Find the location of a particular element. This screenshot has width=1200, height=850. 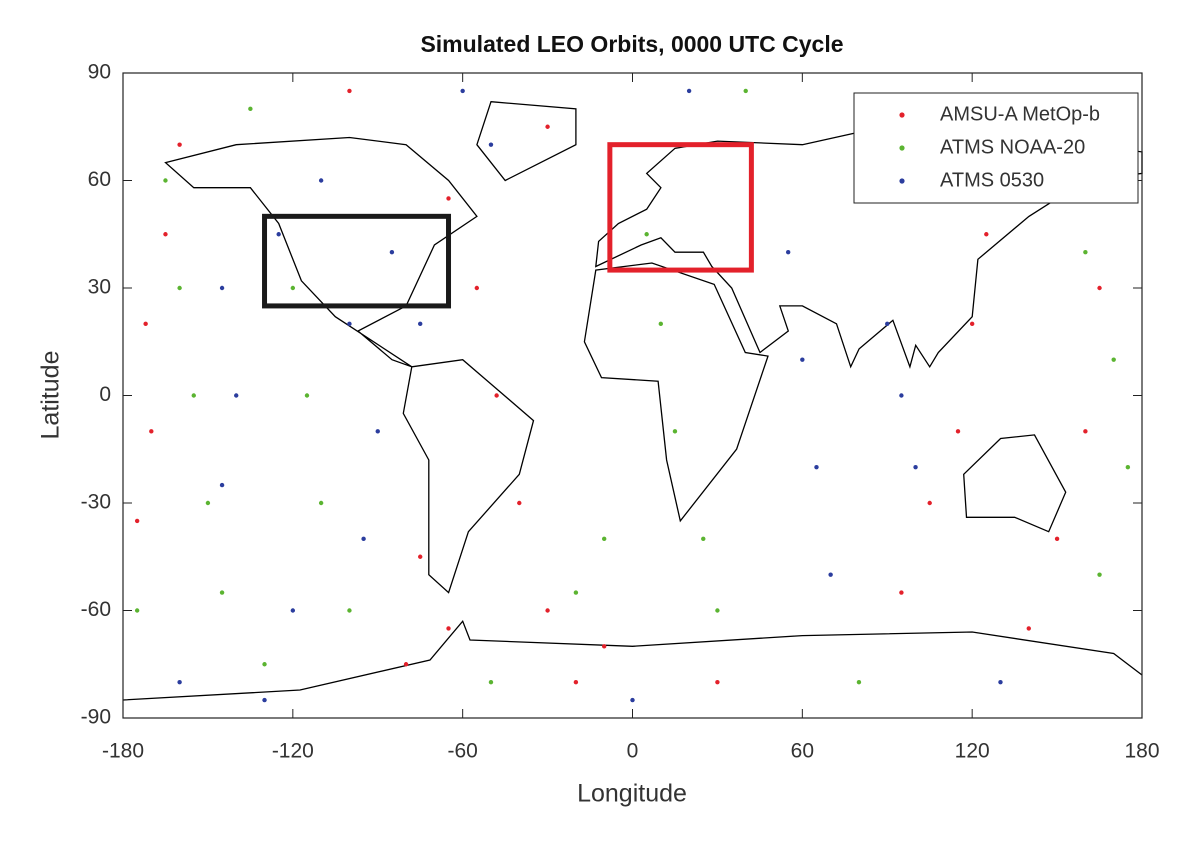

africa is located at coordinates (676, 392).